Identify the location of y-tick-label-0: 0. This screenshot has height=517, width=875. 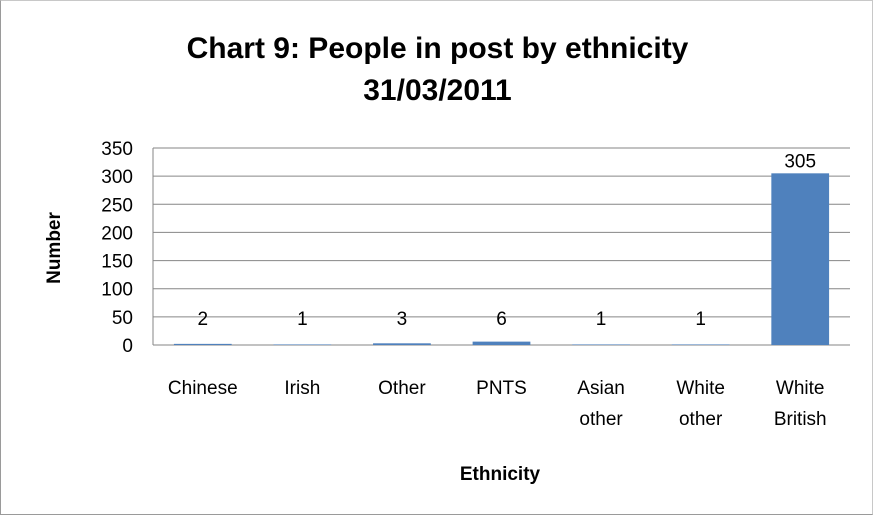
(127, 346).